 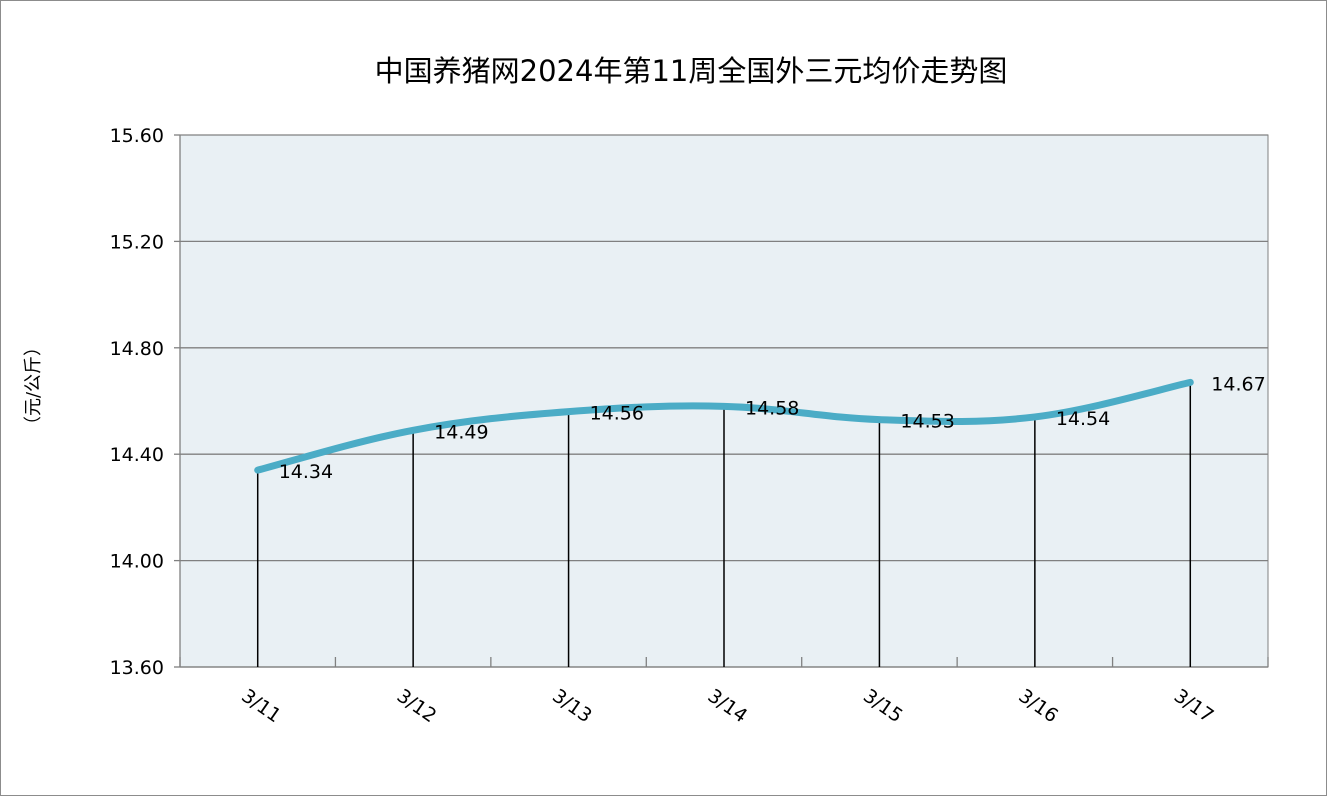 What do you see at coordinates (461, 432) in the screenshot?
I see `data-label: 14.49` at bounding box center [461, 432].